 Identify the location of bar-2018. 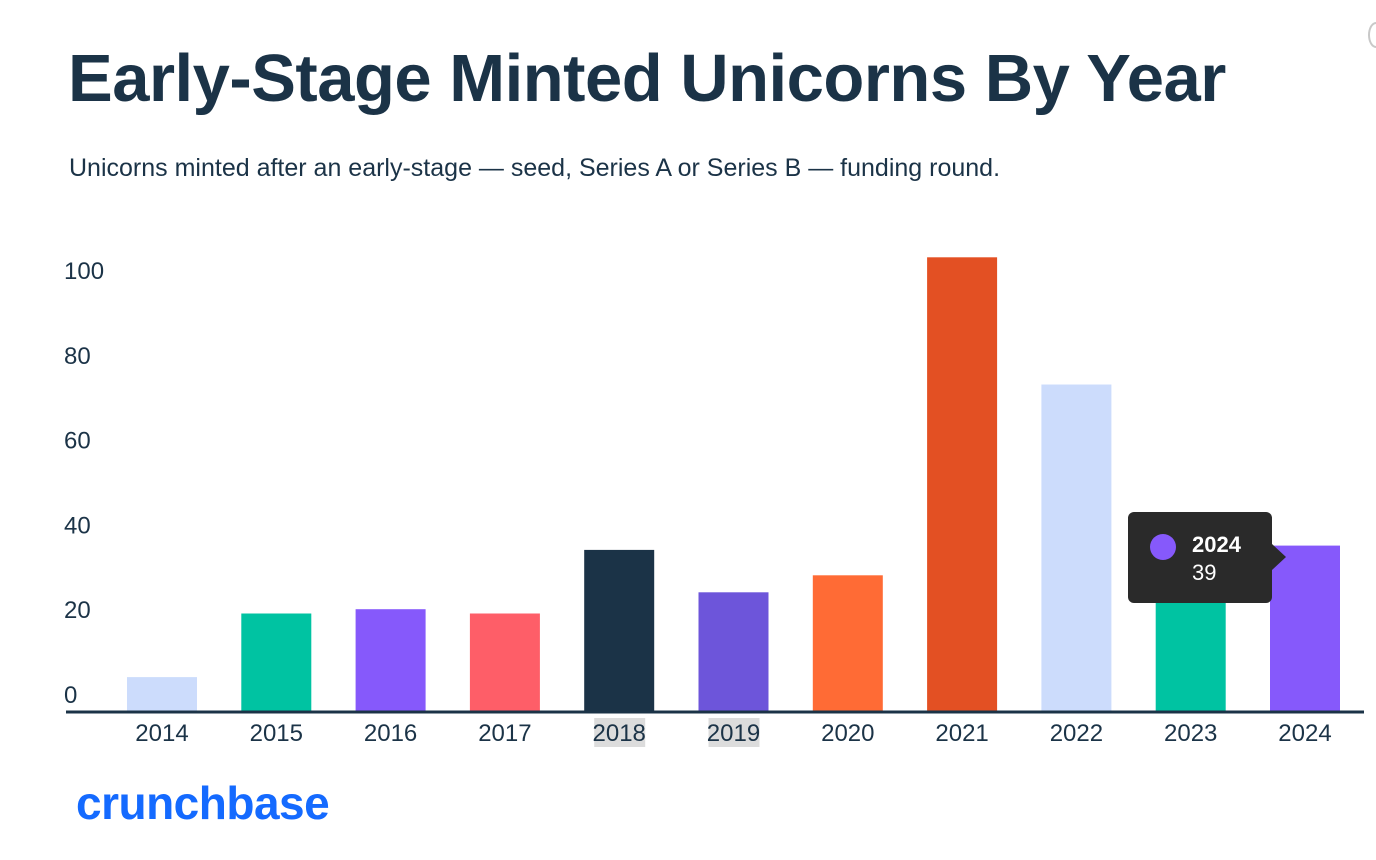
(619, 630).